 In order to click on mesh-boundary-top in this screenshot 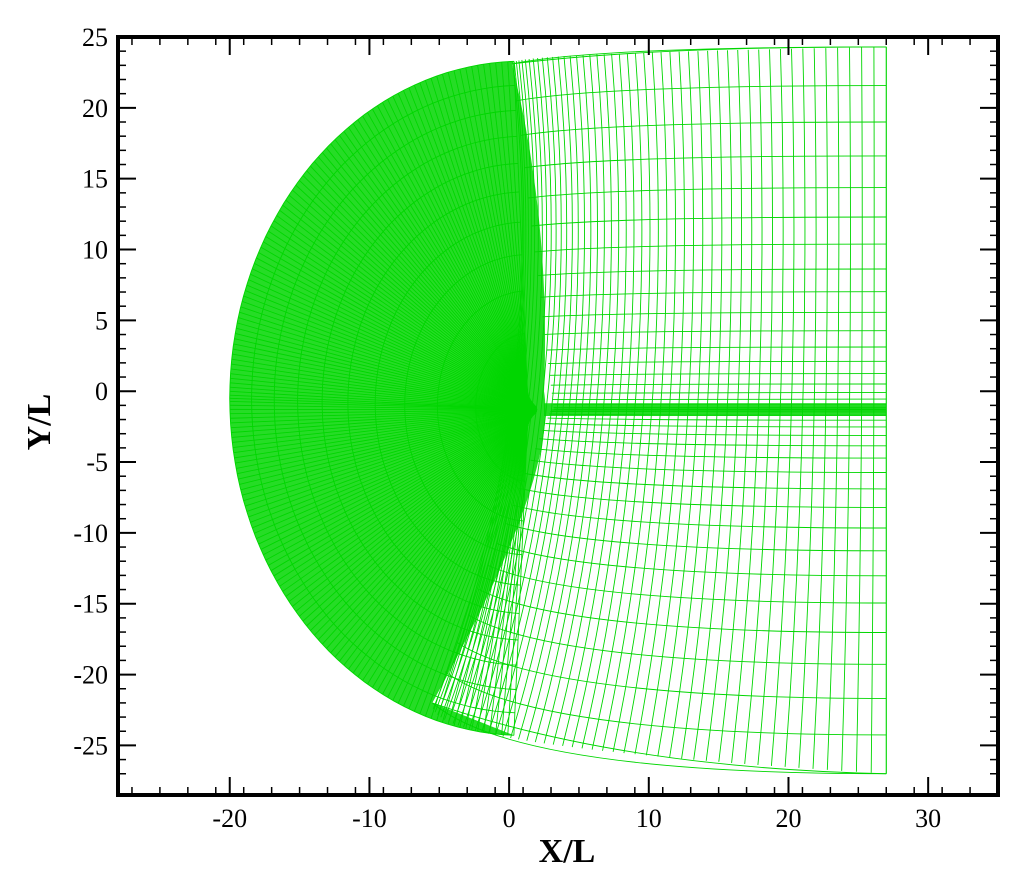, I will do `click(699, 55)`.